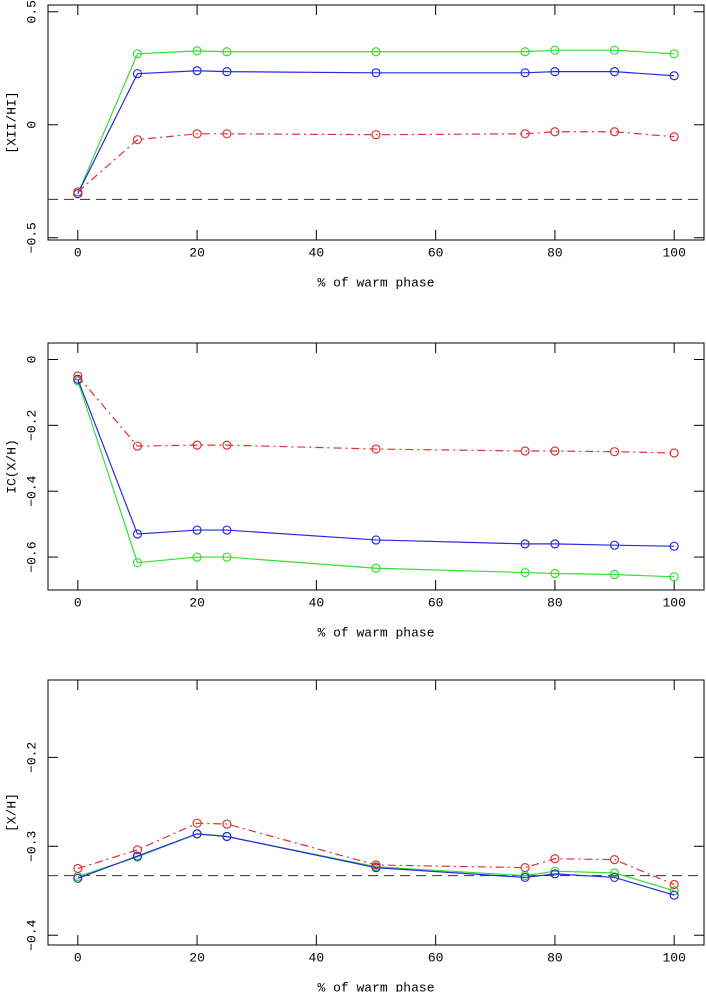 Image resolution: width=706 pixels, height=992 pixels. What do you see at coordinates (11, 122) in the screenshot?
I see `y-axis-label: [XII/HI]` at bounding box center [11, 122].